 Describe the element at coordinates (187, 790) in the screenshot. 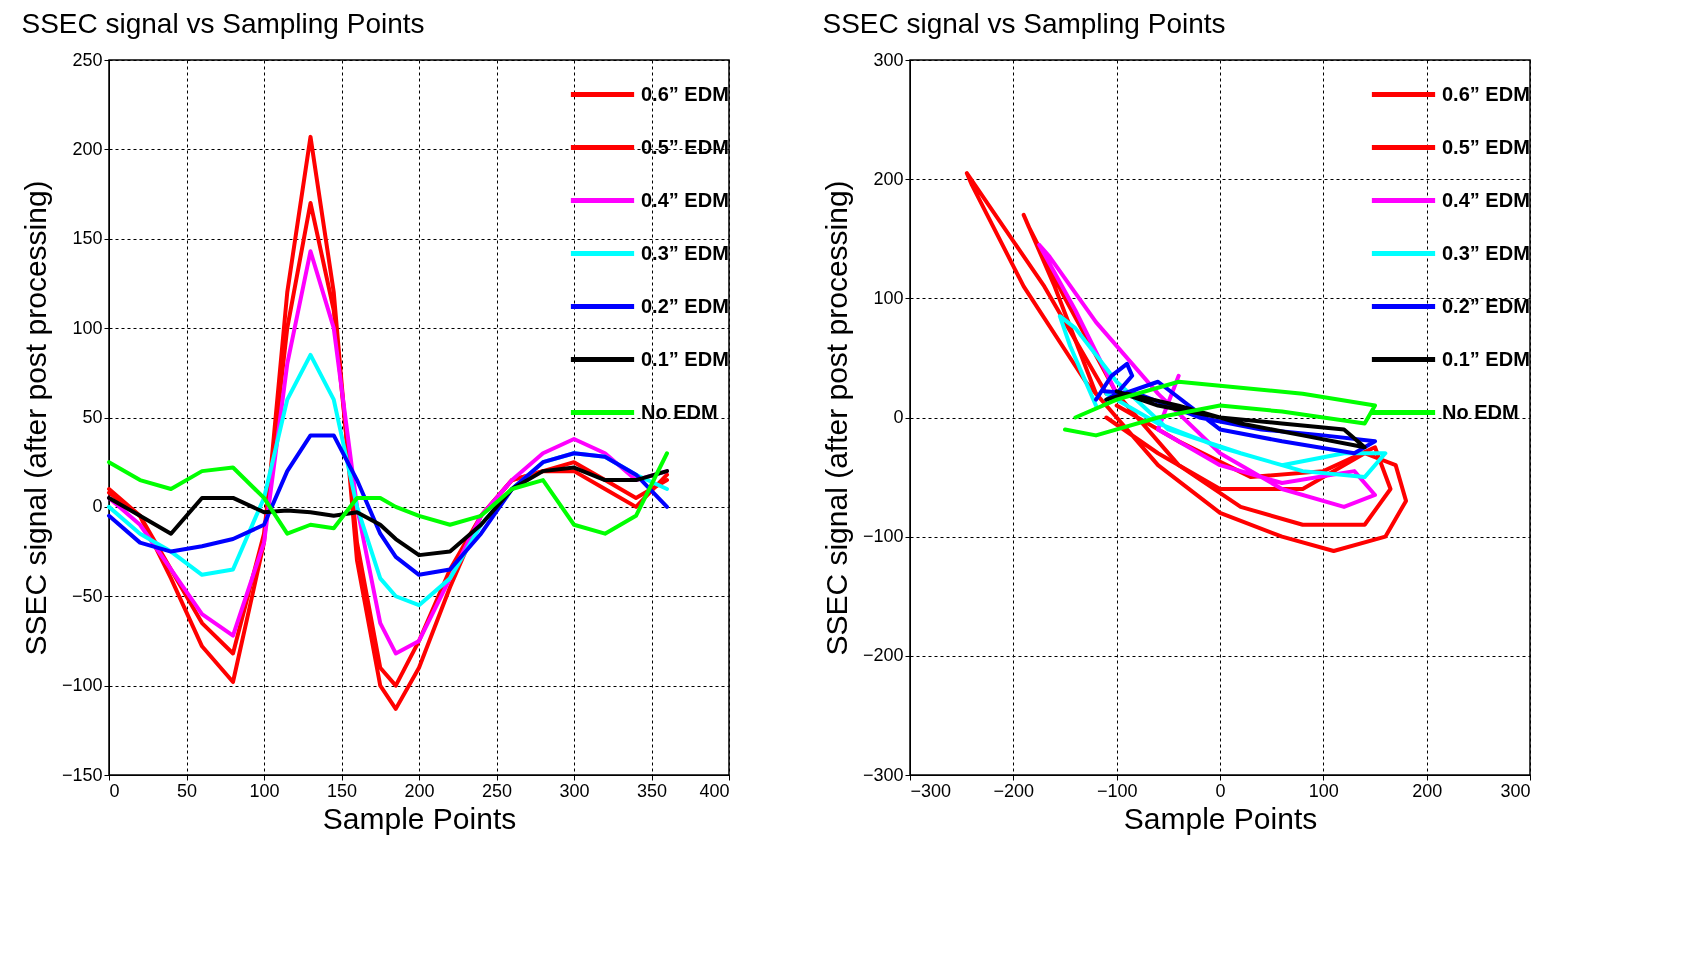

I see `x-tick-label: 50` at that location.